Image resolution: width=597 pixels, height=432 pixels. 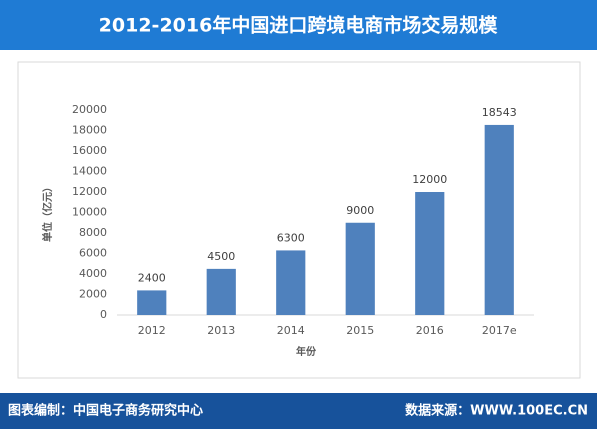 What do you see at coordinates (103, 314) in the screenshot?
I see `y-tick-label: 0` at bounding box center [103, 314].